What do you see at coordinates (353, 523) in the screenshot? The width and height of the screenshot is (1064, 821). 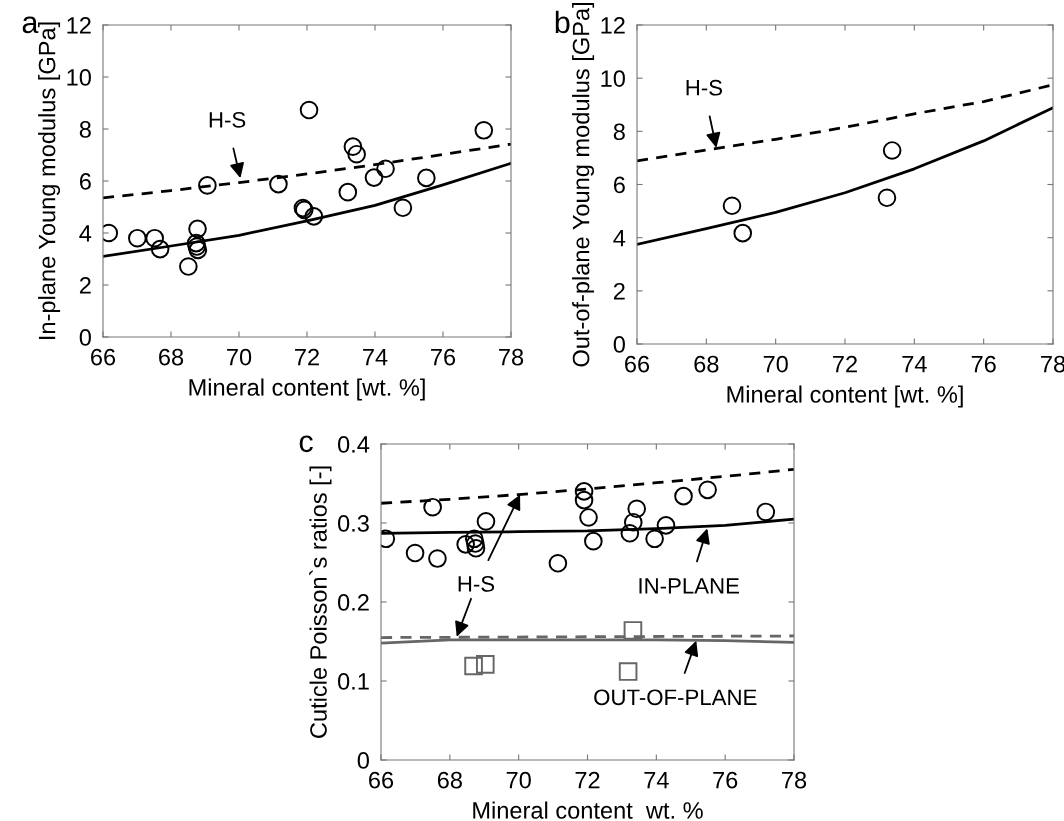 I see `y-tick-label: 0.3` at bounding box center [353, 523].